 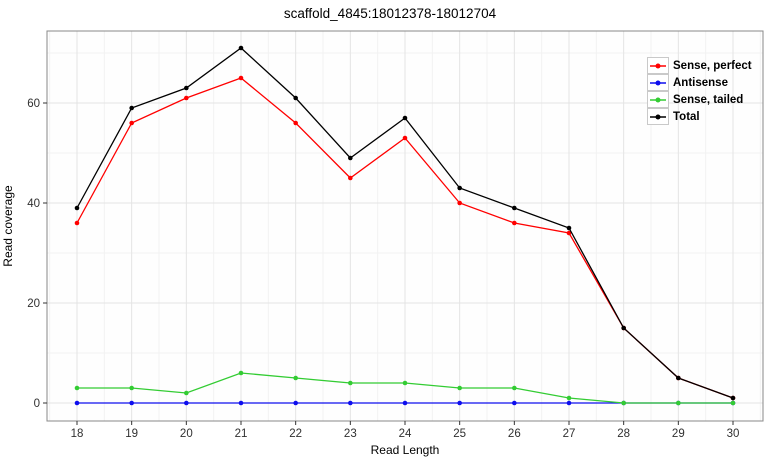 I want to click on x-tick-label: 18, so click(x=77, y=434).